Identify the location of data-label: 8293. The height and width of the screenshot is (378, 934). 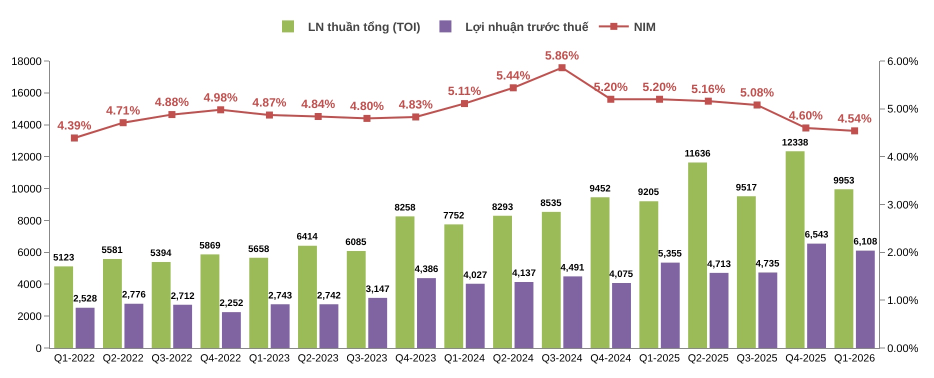
(503, 207).